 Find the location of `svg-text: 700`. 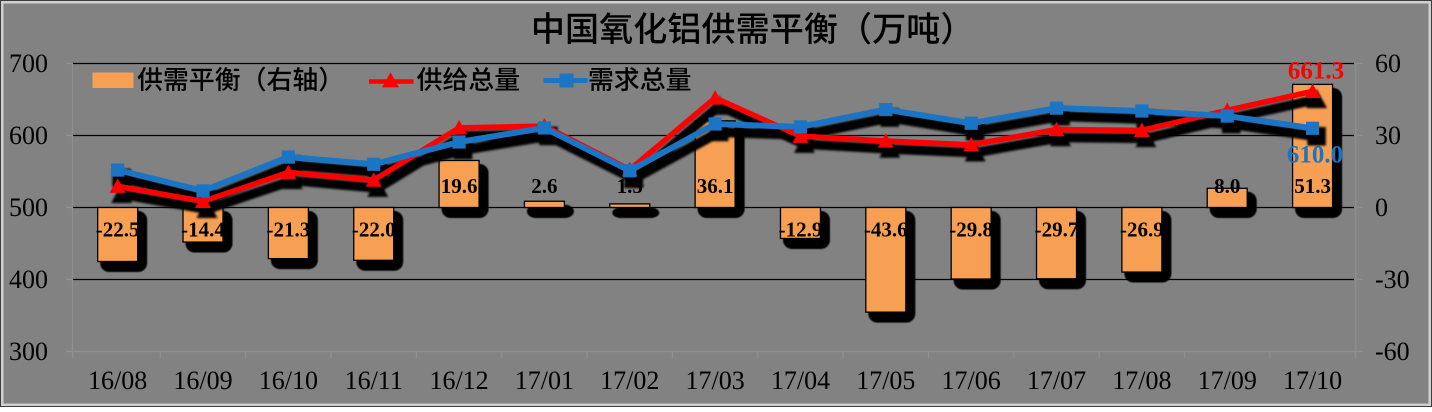

svg-text: 700 is located at coordinates (28, 63).